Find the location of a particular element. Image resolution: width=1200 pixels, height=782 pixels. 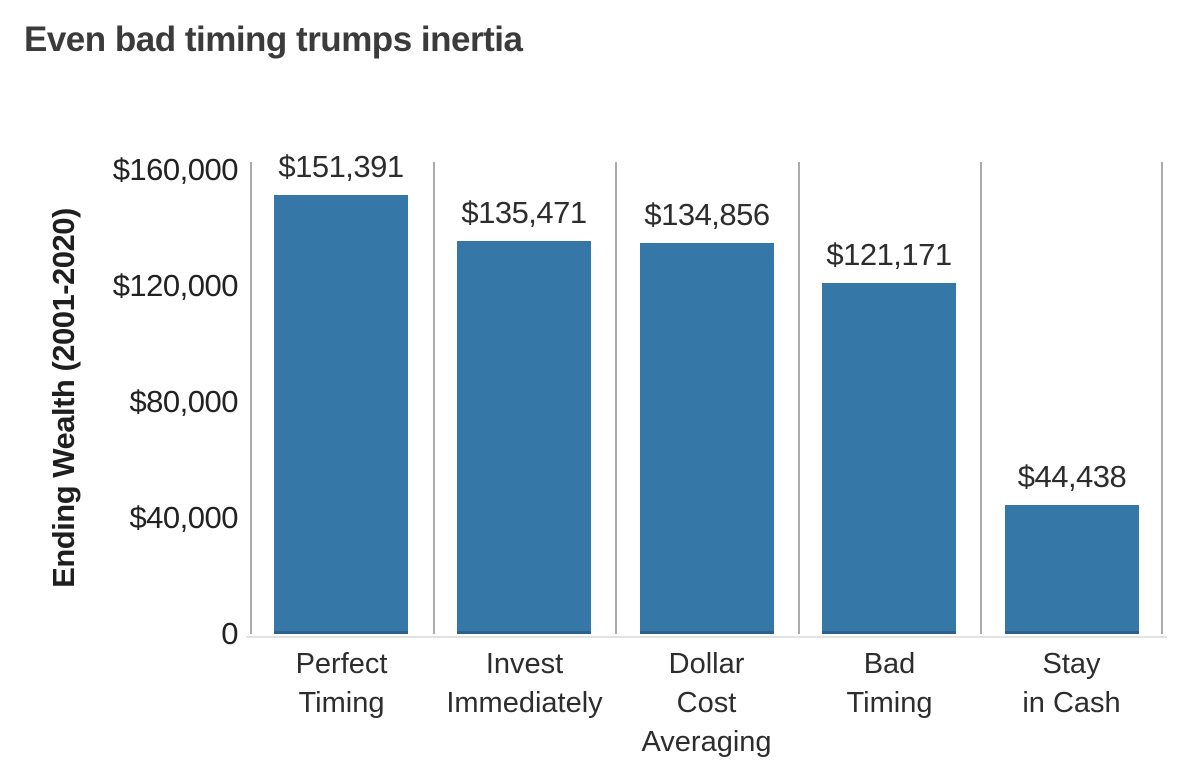

x-category-label: Invest Immediately is located at coordinates (524, 683).